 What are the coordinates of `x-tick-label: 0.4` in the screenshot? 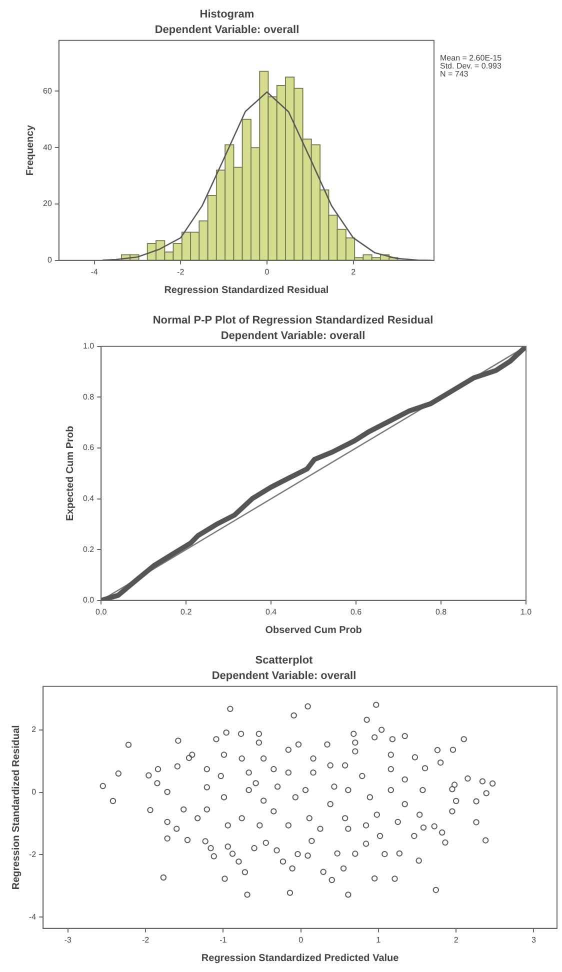 It's located at (272, 611).